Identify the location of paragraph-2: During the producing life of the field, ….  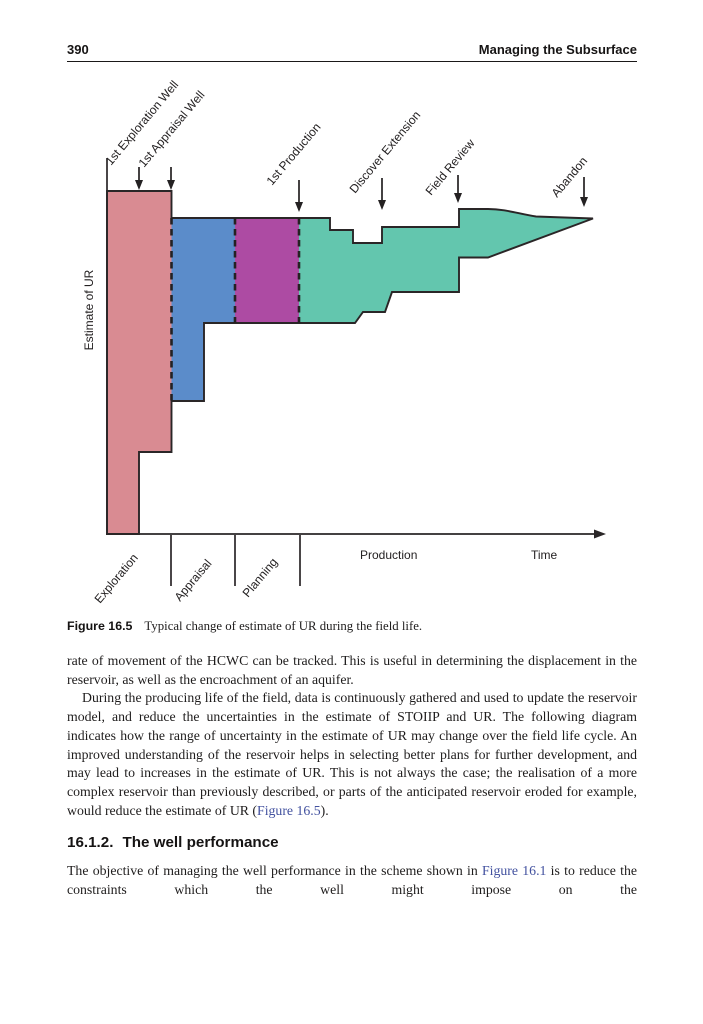
(352, 754).